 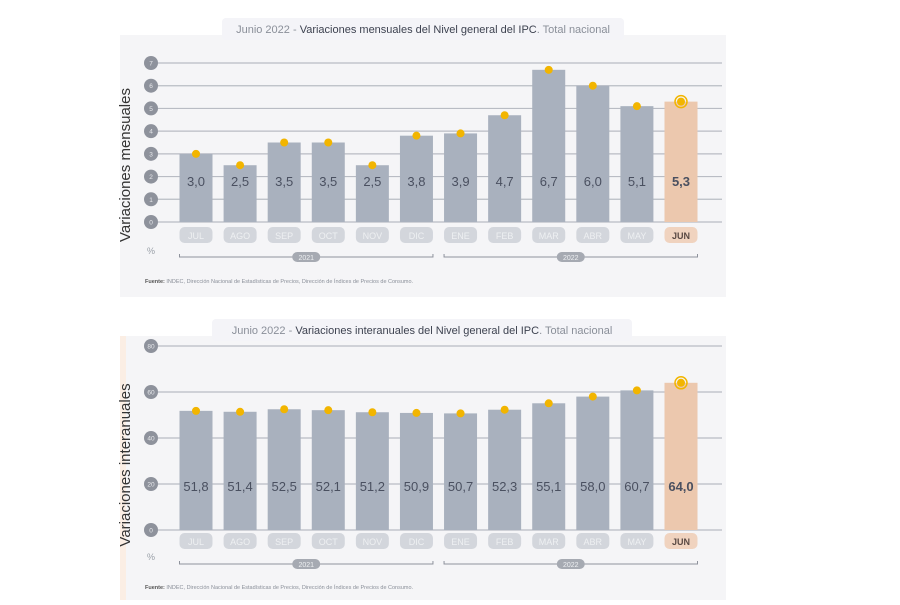 I want to click on month-label: NOV, so click(x=373, y=236).